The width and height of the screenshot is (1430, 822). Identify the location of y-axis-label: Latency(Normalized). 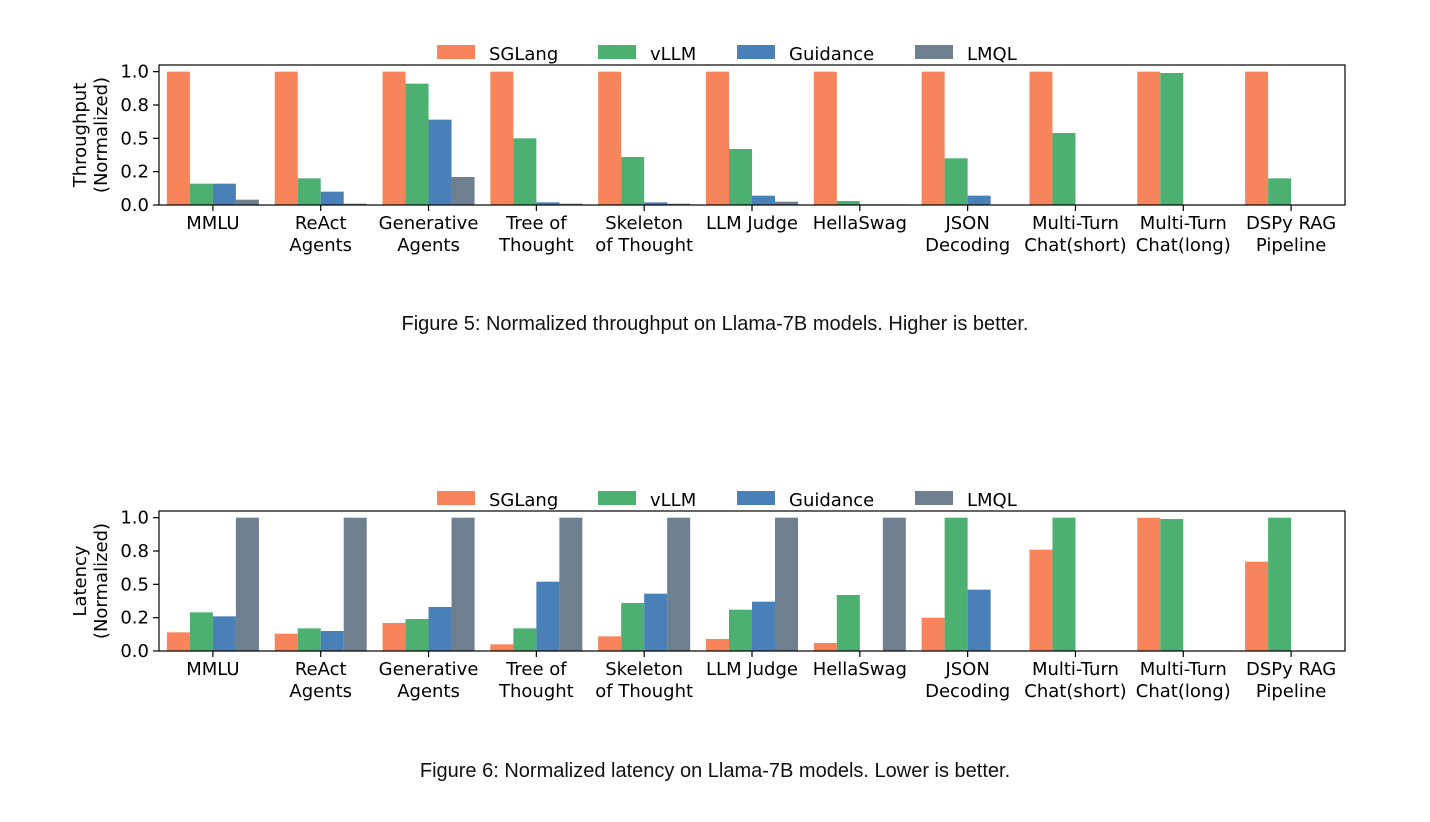
(91, 581).